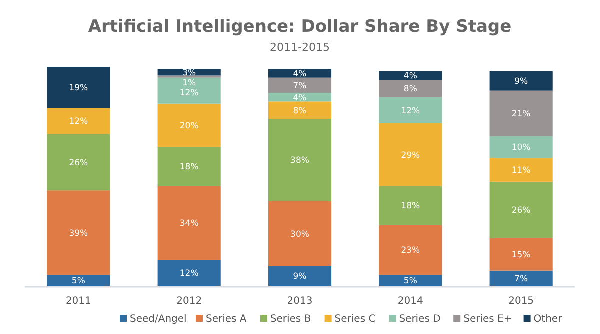  What do you see at coordinates (300, 301) in the screenshot?
I see `x-tick-label: 2013` at bounding box center [300, 301].